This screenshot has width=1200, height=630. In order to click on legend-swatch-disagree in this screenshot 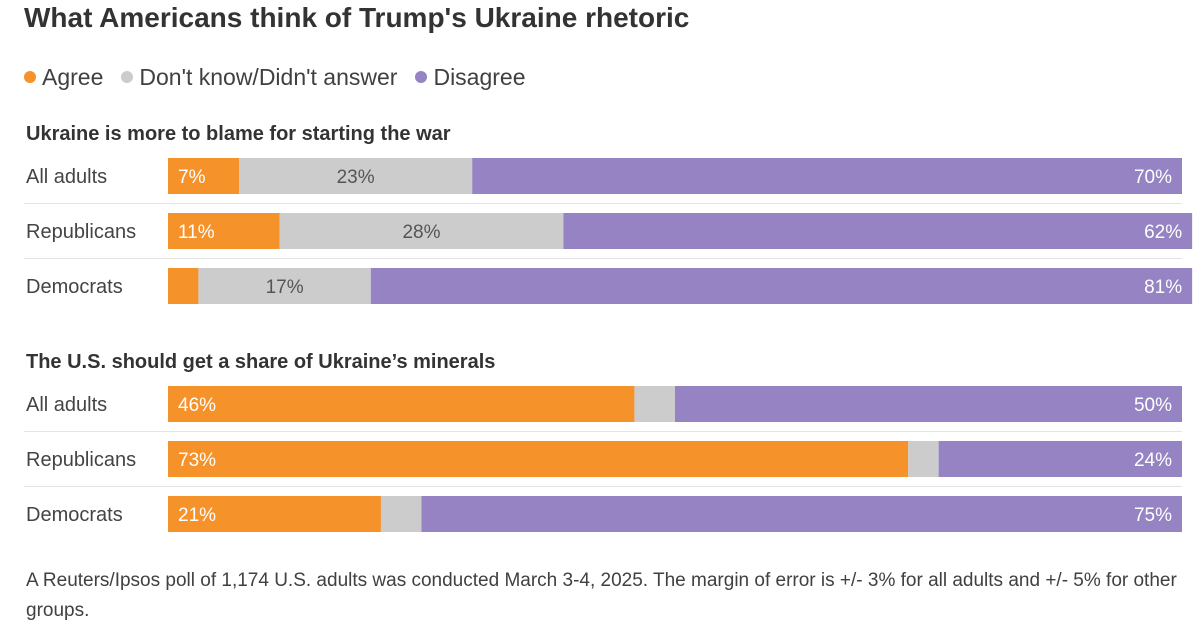, I will do `click(421, 77)`.